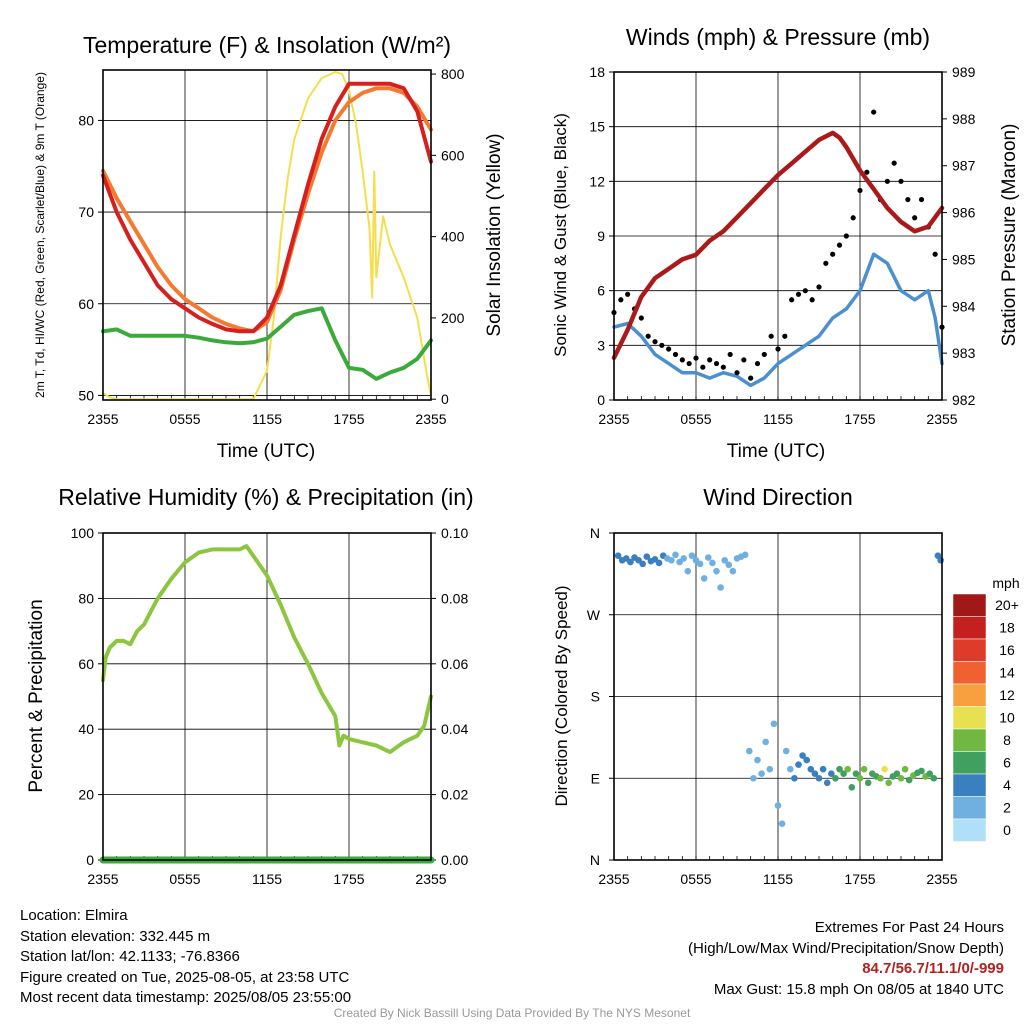  I want to click on temperature-x-tick-label: 2355, so click(430, 419).